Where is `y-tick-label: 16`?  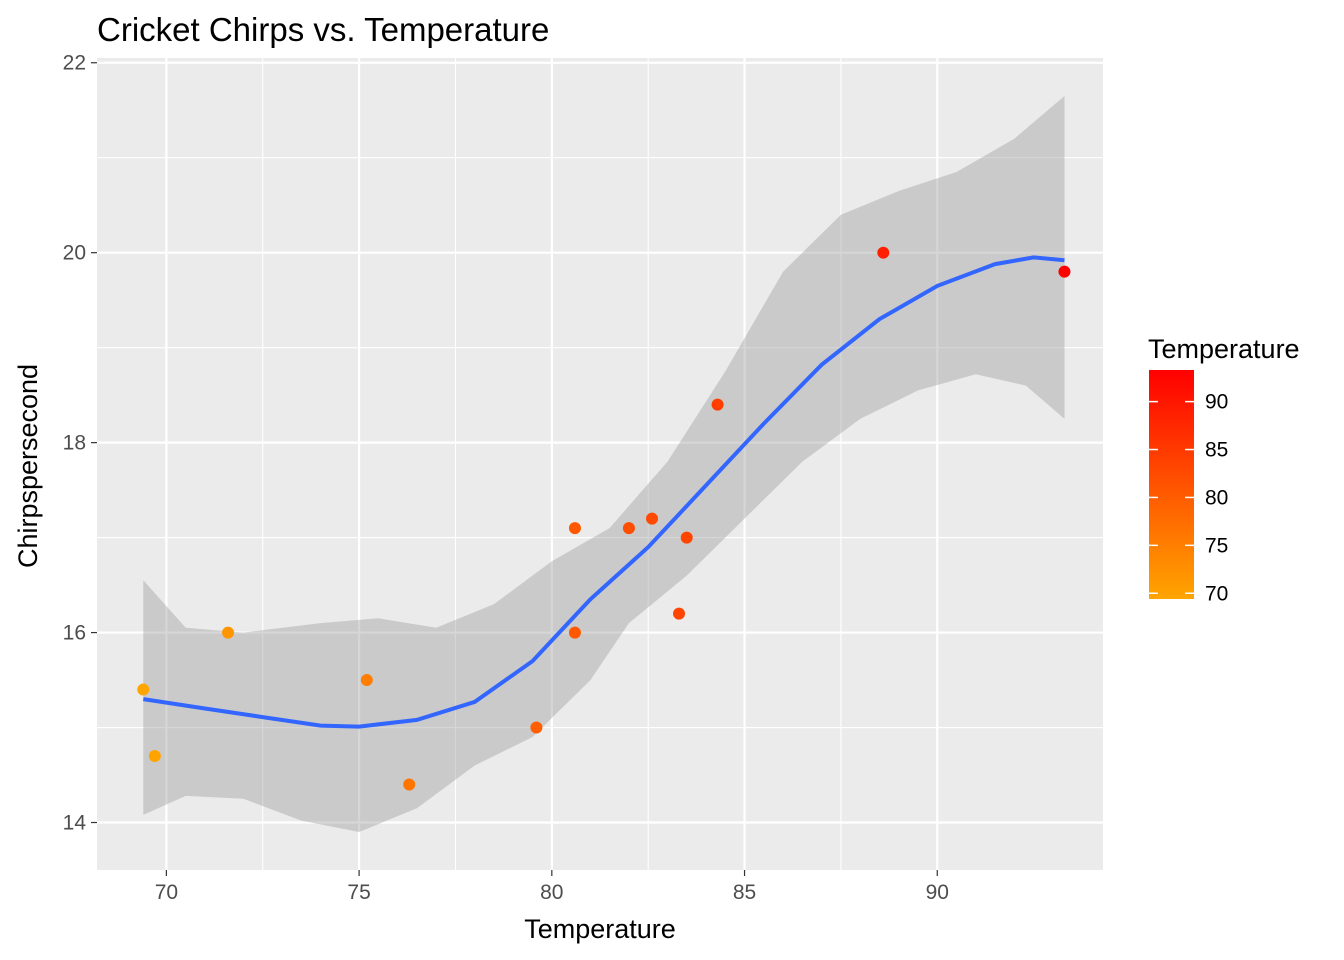 y-tick-label: 16 is located at coordinates (74, 633).